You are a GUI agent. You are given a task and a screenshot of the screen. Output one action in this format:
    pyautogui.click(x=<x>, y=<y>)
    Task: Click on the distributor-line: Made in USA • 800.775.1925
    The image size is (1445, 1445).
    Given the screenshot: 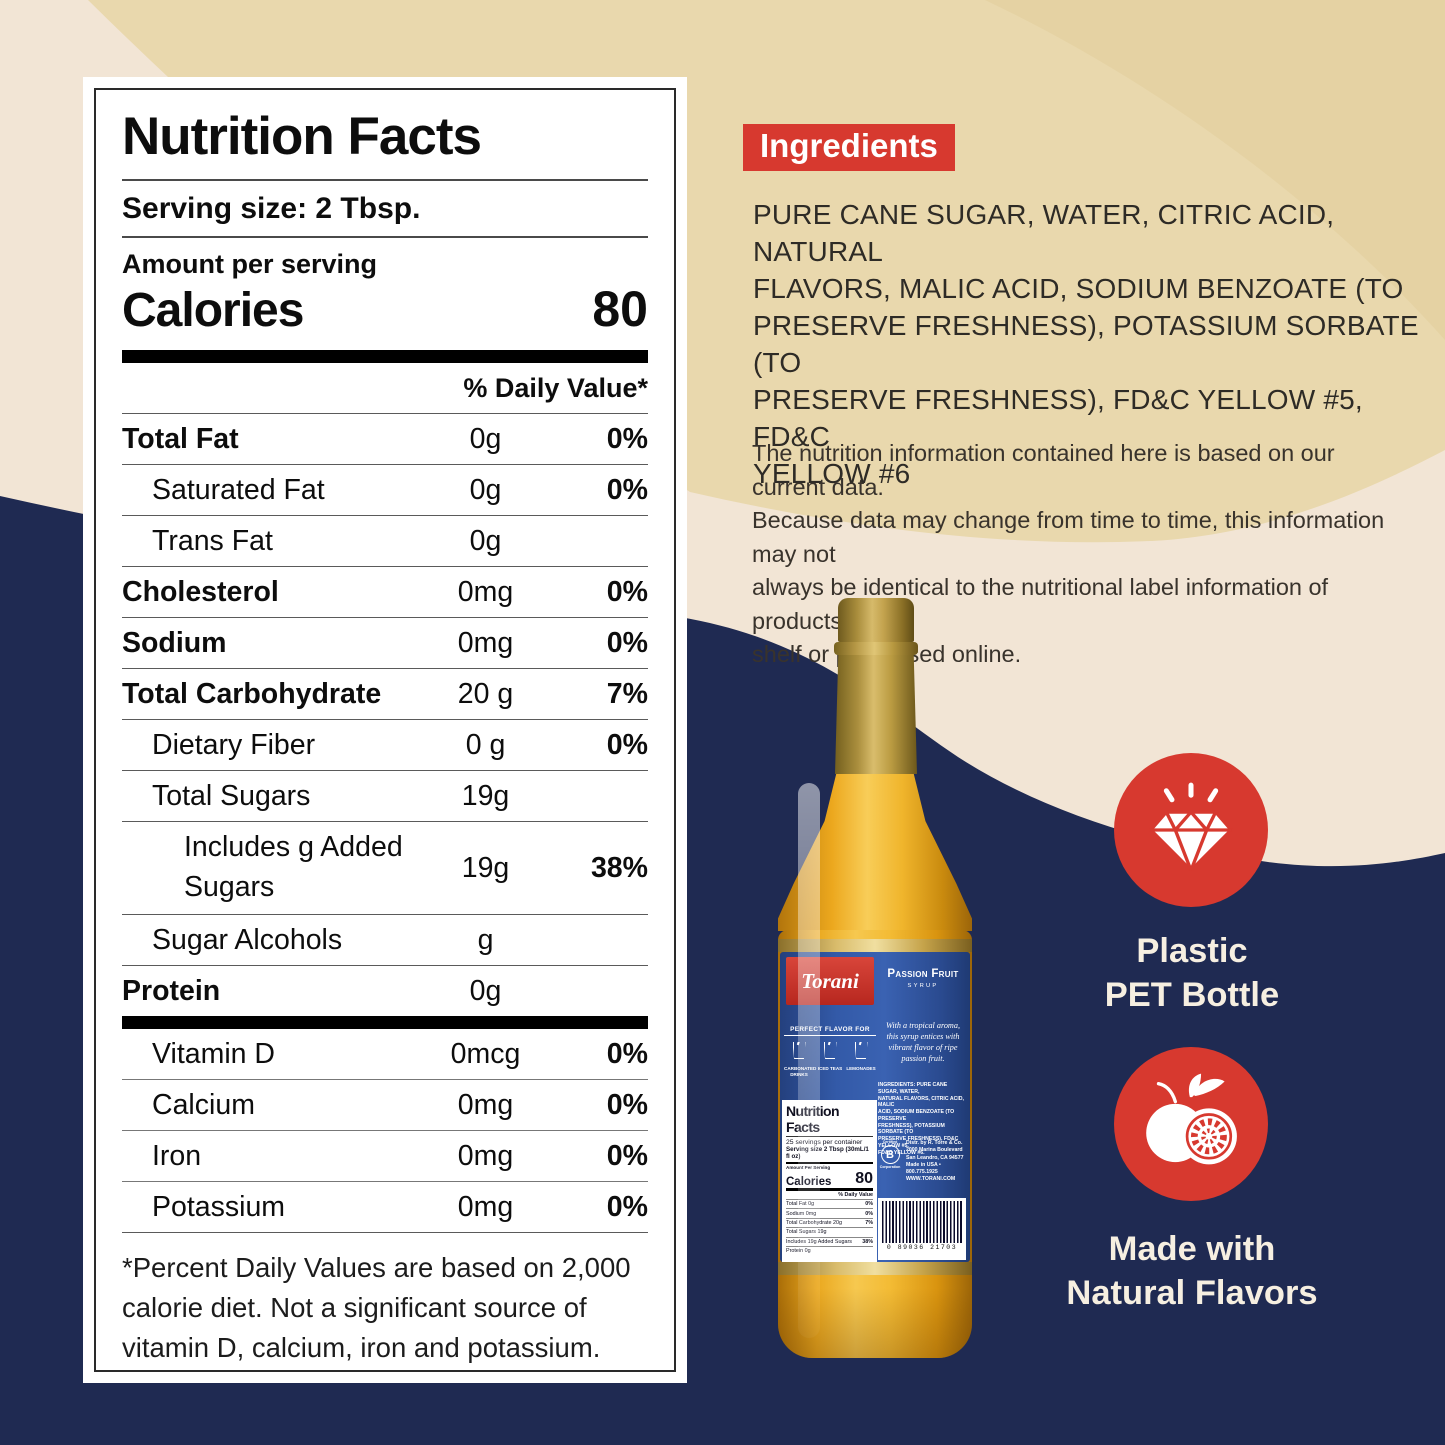 What is the action you would take?
    pyautogui.click(x=923, y=1168)
    